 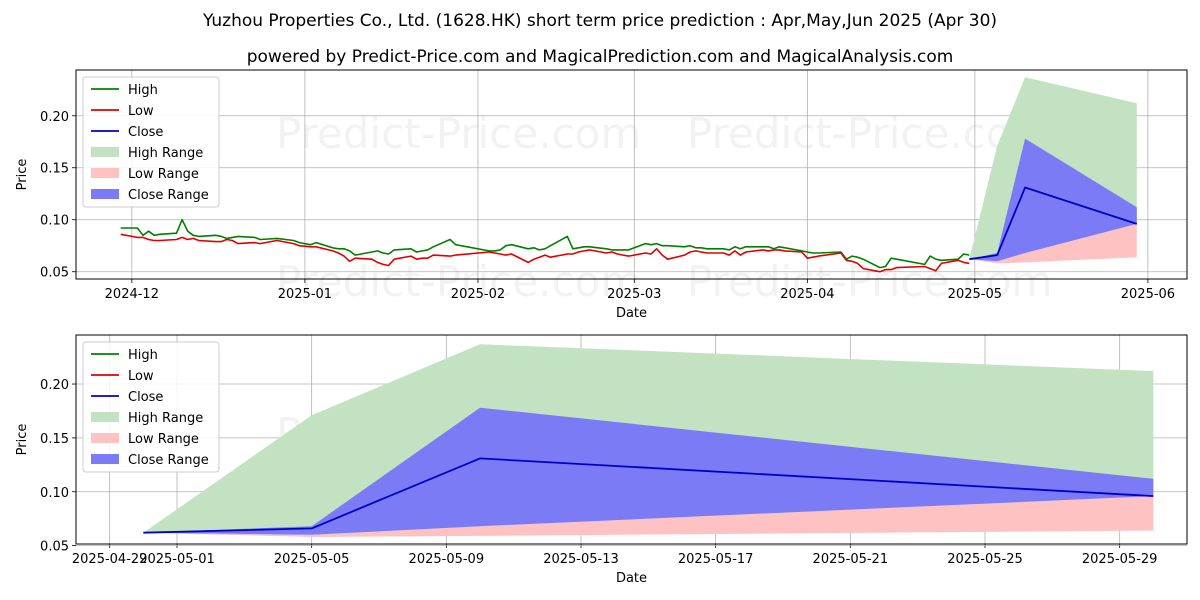 I want to click on high-series-line, so click(x=545, y=243).